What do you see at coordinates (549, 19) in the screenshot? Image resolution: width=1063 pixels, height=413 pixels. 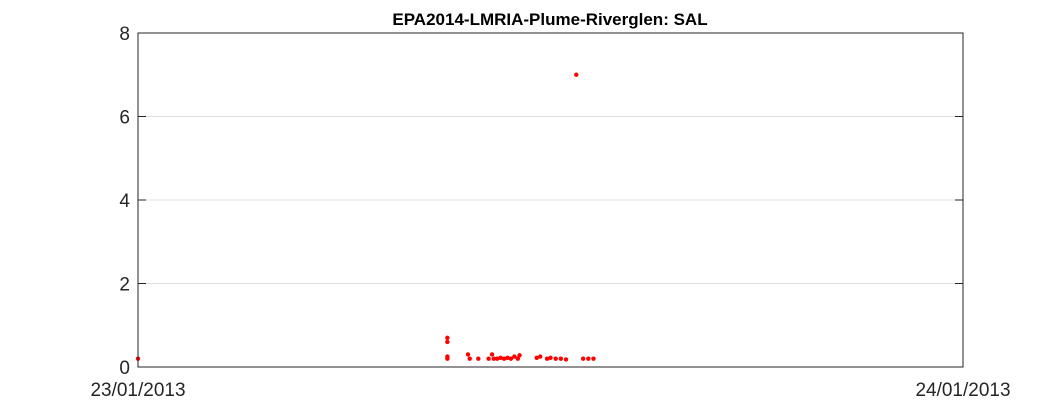 I see `chart-title: EPA2014-LMRIA-Plume-Riverglen: SAL` at bounding box center [549, 19].